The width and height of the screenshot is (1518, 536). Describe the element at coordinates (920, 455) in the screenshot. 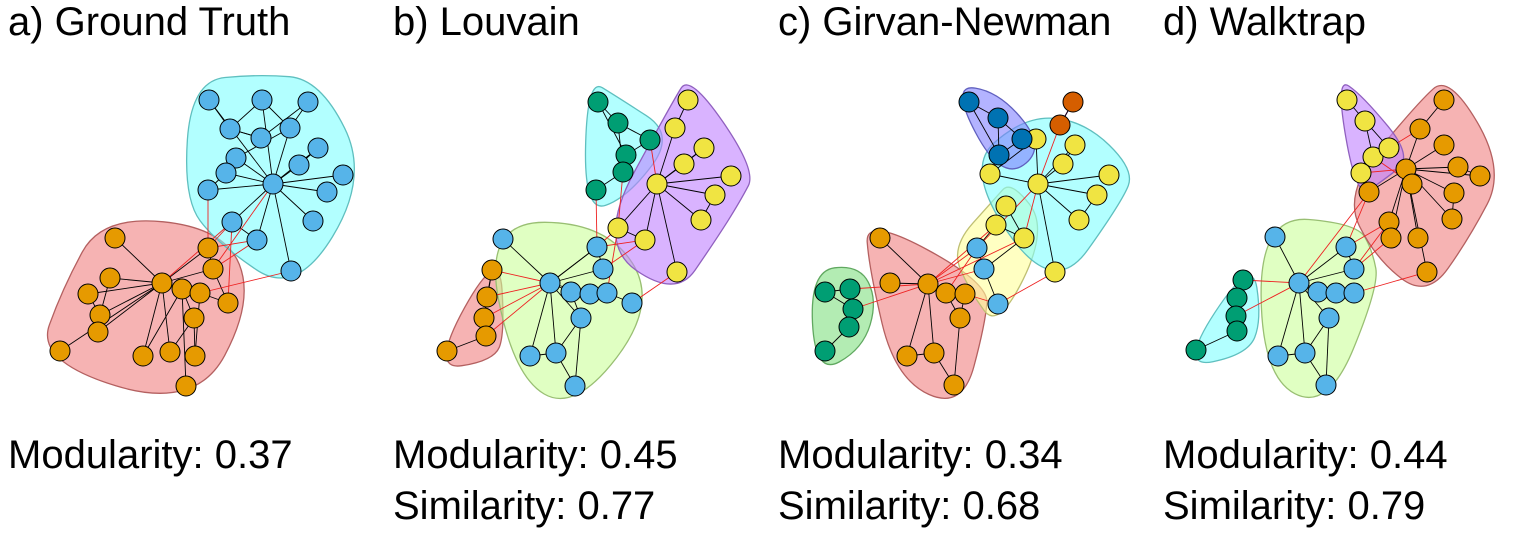

I see `modularity-label: Modularity: 0.34` at that location.